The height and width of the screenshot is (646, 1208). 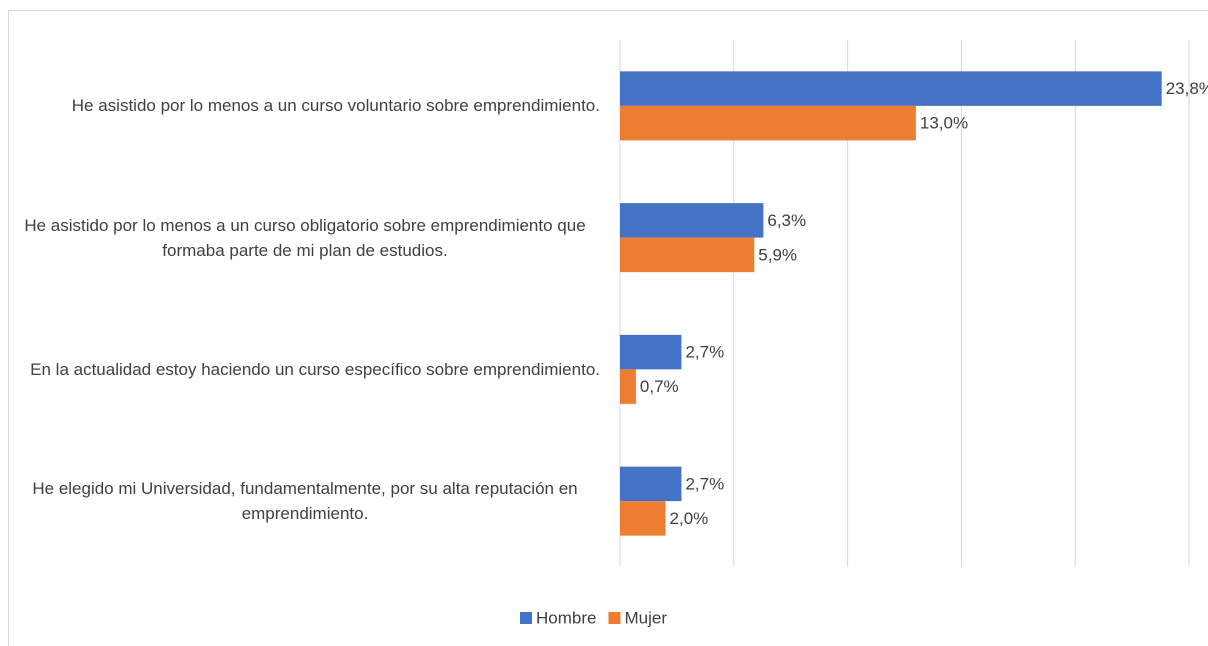 What do you see at coordinates (786, 220) in the screenshot?
I see `data-label: 6,3%` at bounding box center [786, 220].